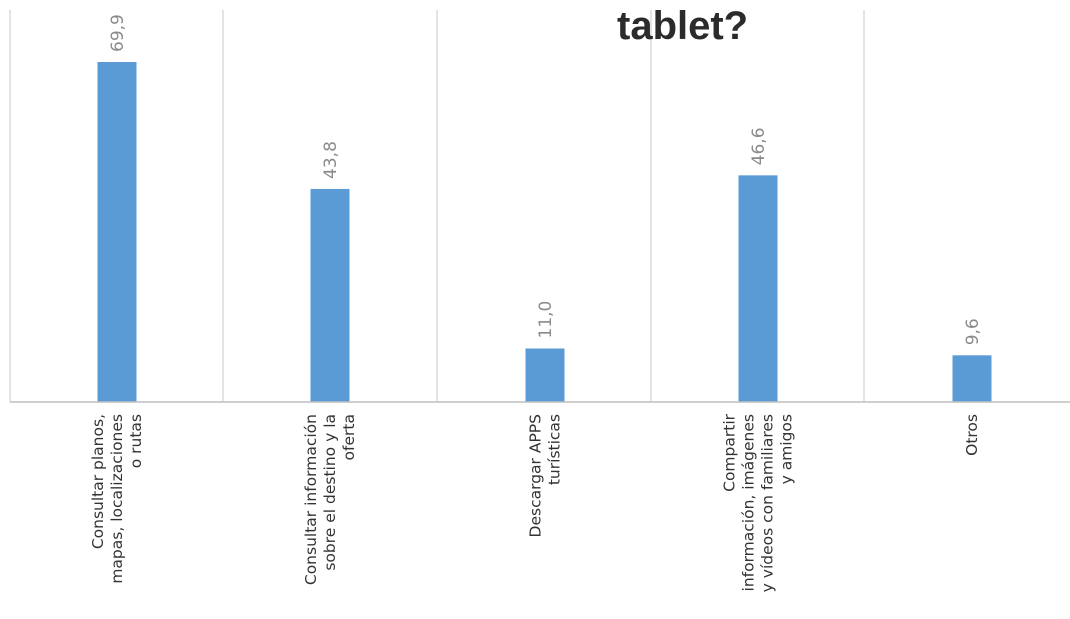 The height and width of the screenshot is (619, 1070). What do you see at coordinates (730, 452) in the screenshot?
I see `category-label-line: Compartir` at bounding box center [730, 452].